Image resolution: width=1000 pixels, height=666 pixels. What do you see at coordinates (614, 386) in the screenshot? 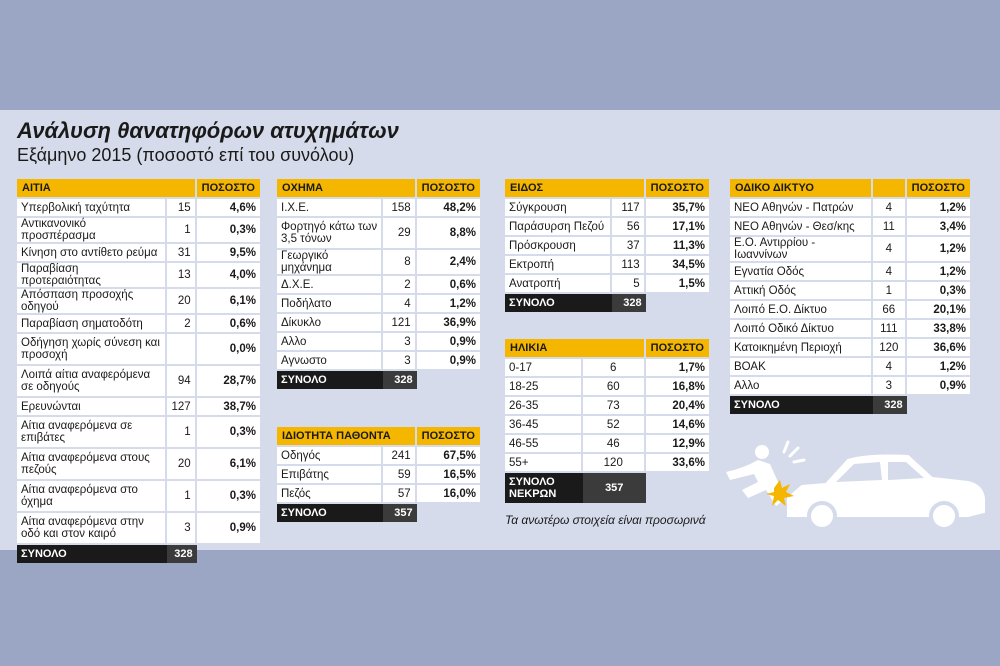
I see `row-count: 60` at bounding box center [614, 386].